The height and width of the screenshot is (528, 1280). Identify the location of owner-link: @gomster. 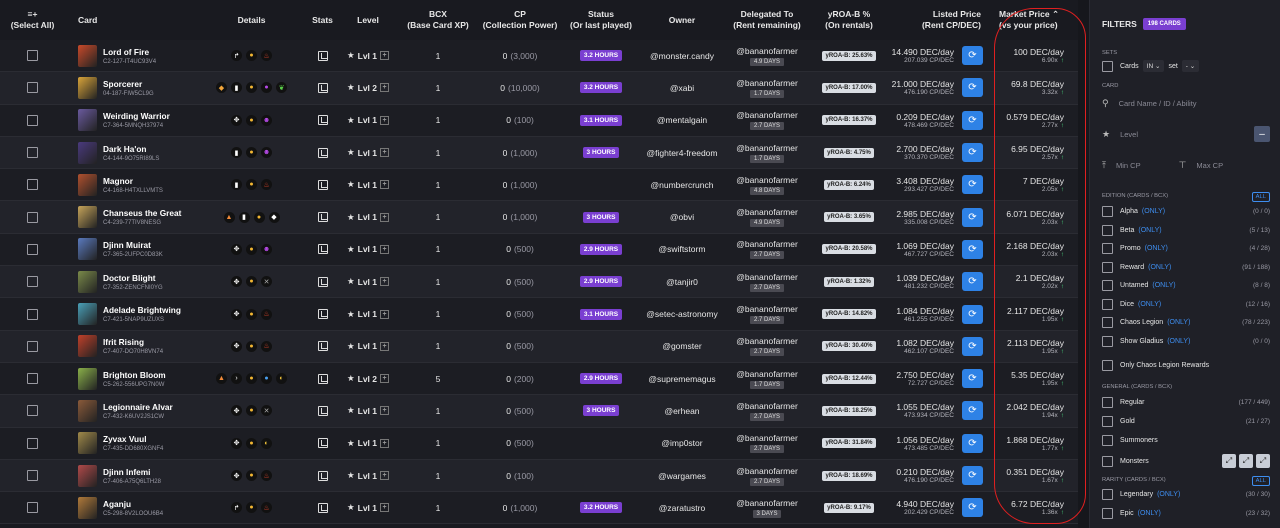
(682, 346).